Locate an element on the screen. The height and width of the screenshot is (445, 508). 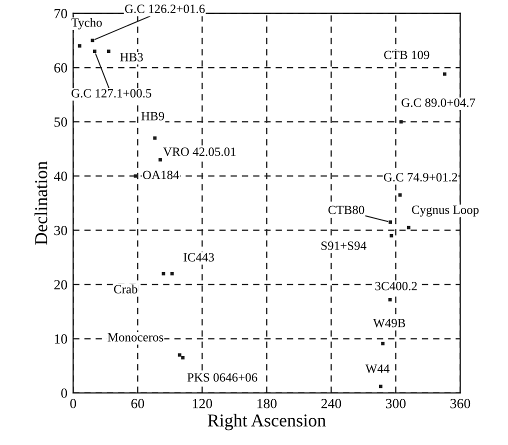
annotation: CTB80 is located at coordinates (346, 210).